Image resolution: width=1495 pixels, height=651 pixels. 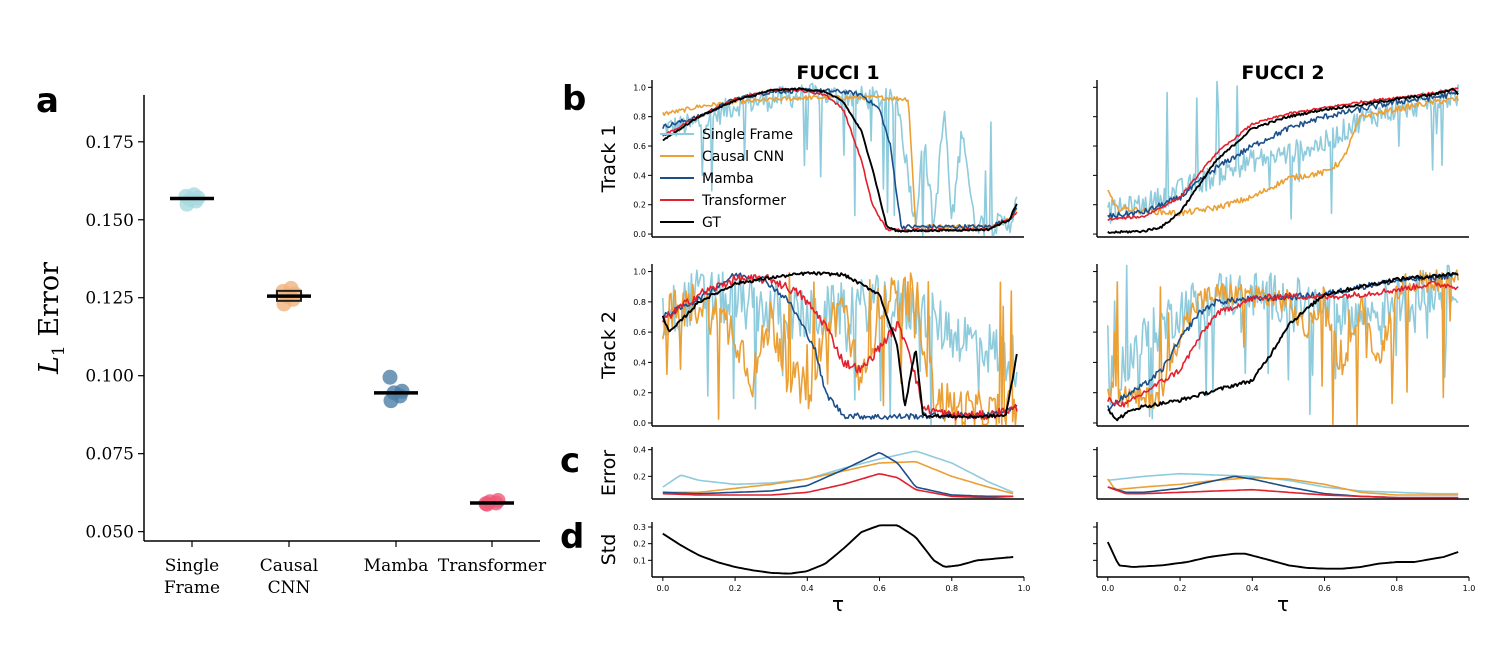 What do you see at coordinates (1282, 73) in the screenshot?
I see `b_track1_fucci2-title: FUCCI 2` at bounding box center [1282, 73].